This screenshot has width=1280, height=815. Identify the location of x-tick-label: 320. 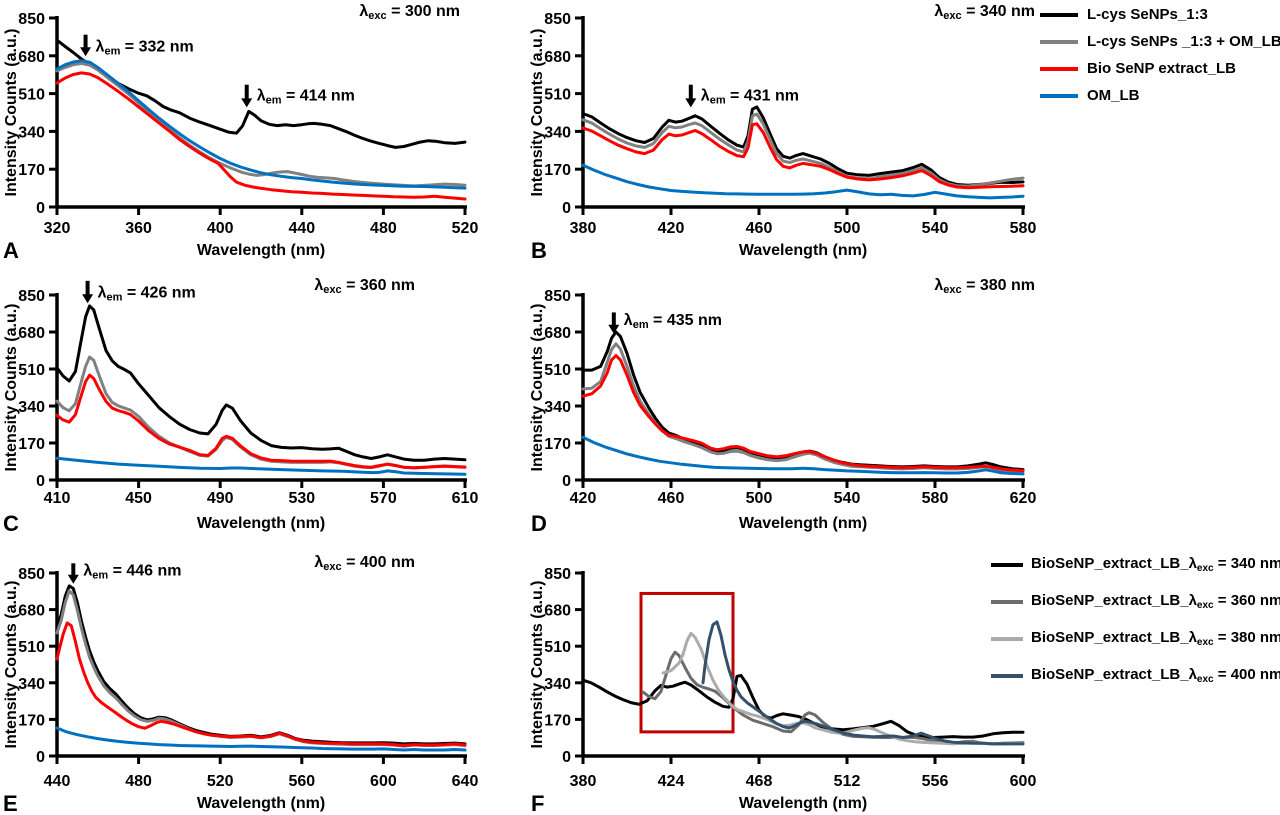
(57, 228).